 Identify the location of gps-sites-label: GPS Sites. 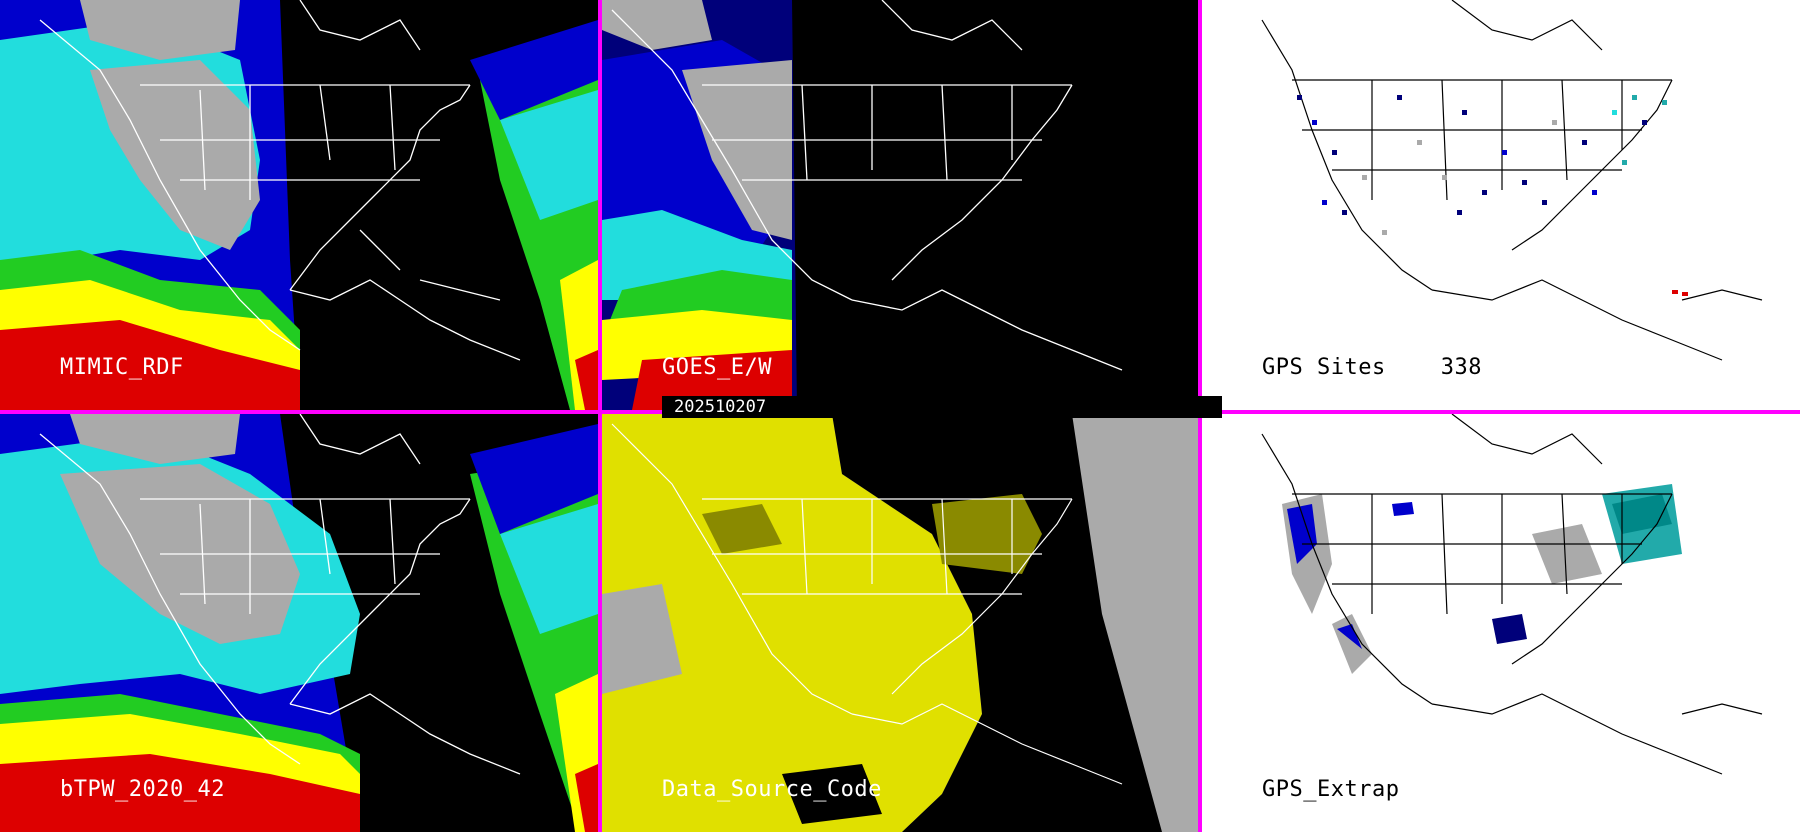
(1324, 367).